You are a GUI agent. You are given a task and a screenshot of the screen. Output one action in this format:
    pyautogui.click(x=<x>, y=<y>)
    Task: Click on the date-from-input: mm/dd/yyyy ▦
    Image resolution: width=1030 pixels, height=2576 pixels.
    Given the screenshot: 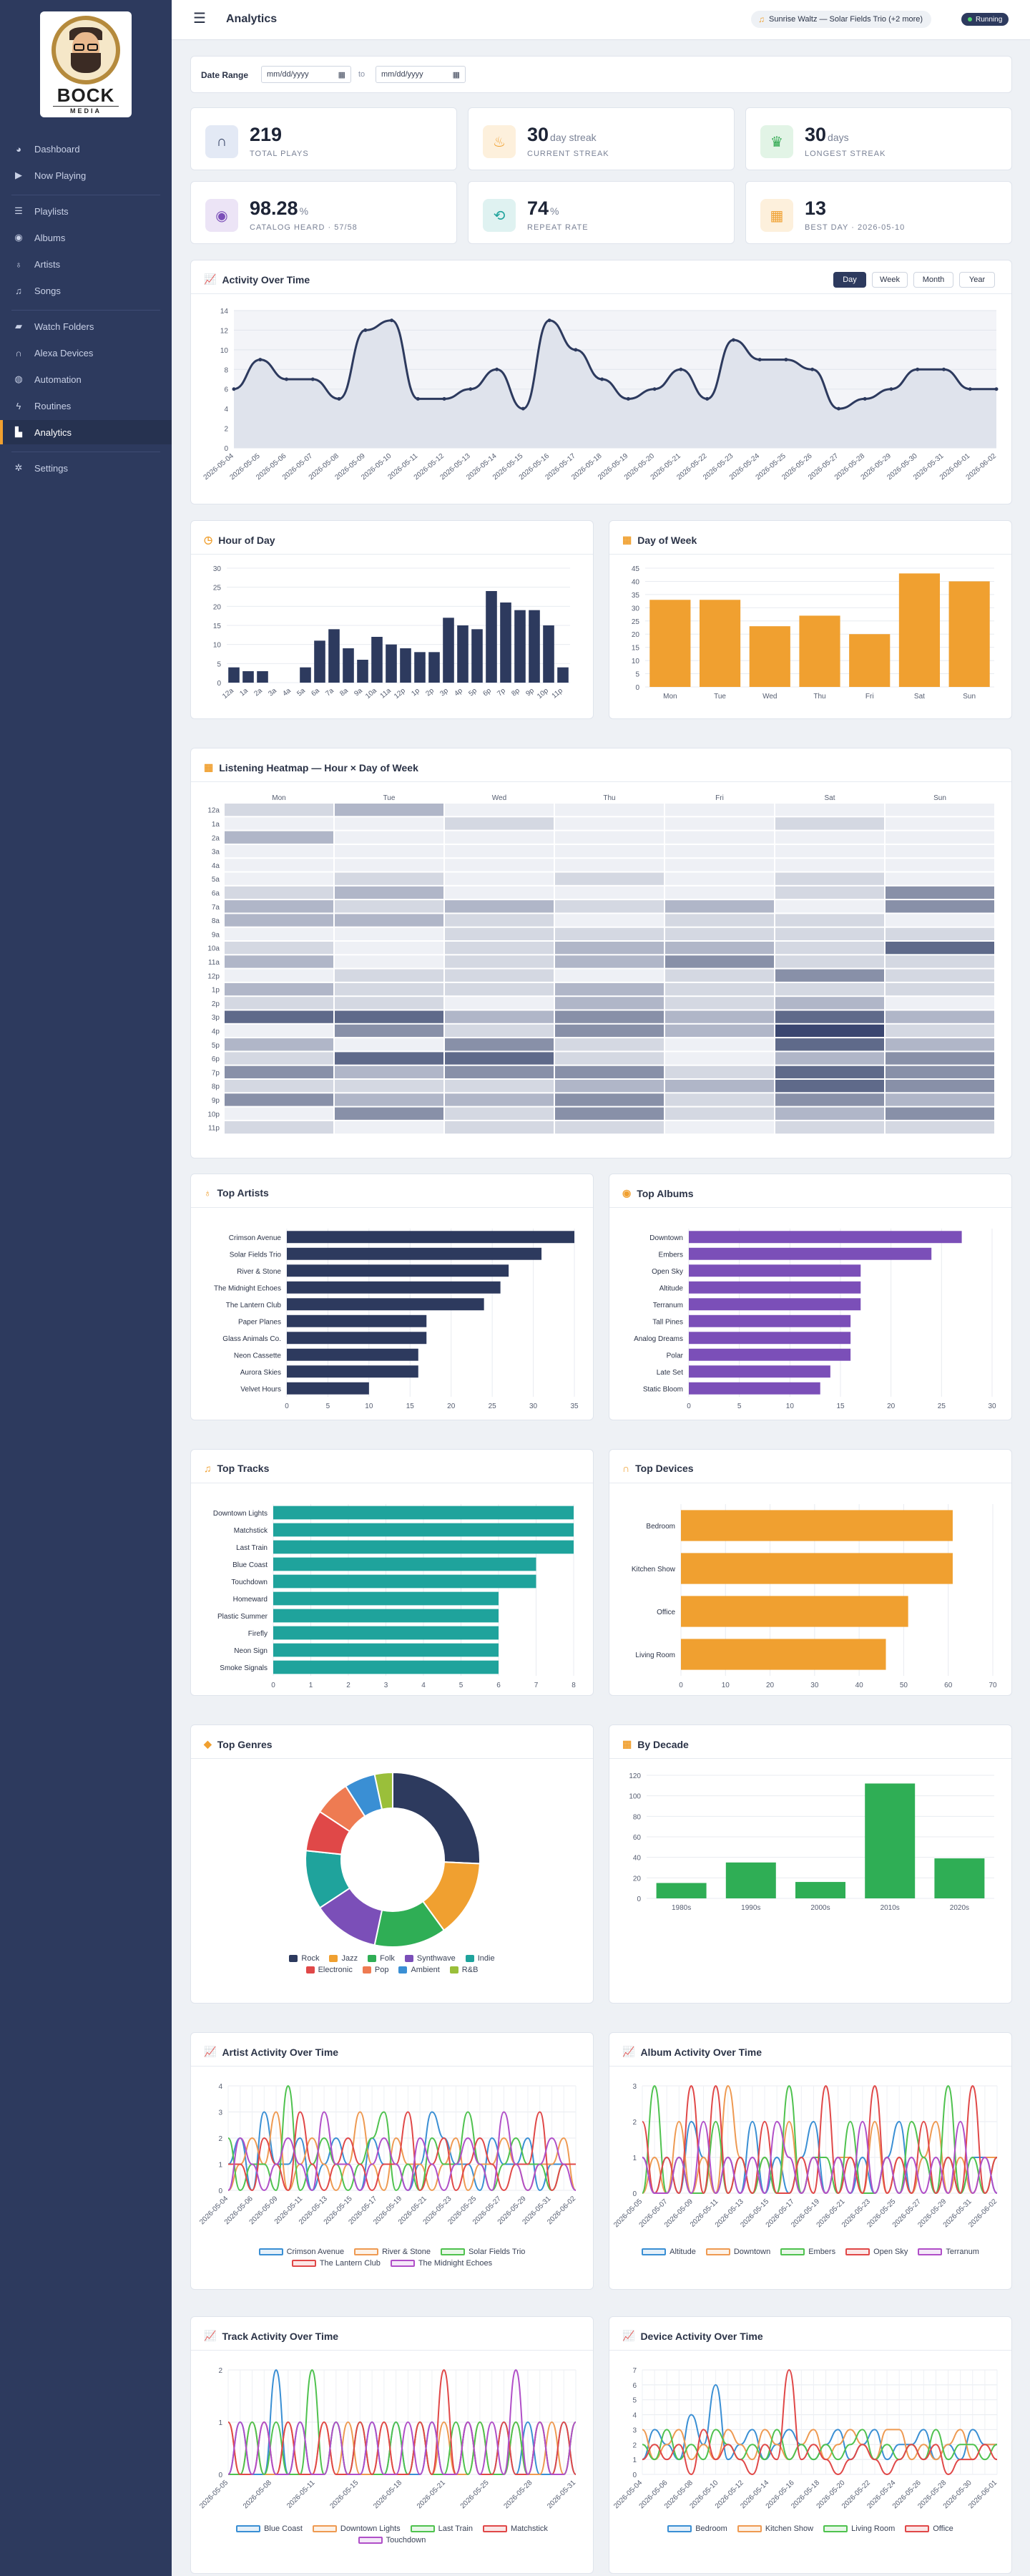 What is the action you would take?
    pyautogui.click(x=306, y=74)
    